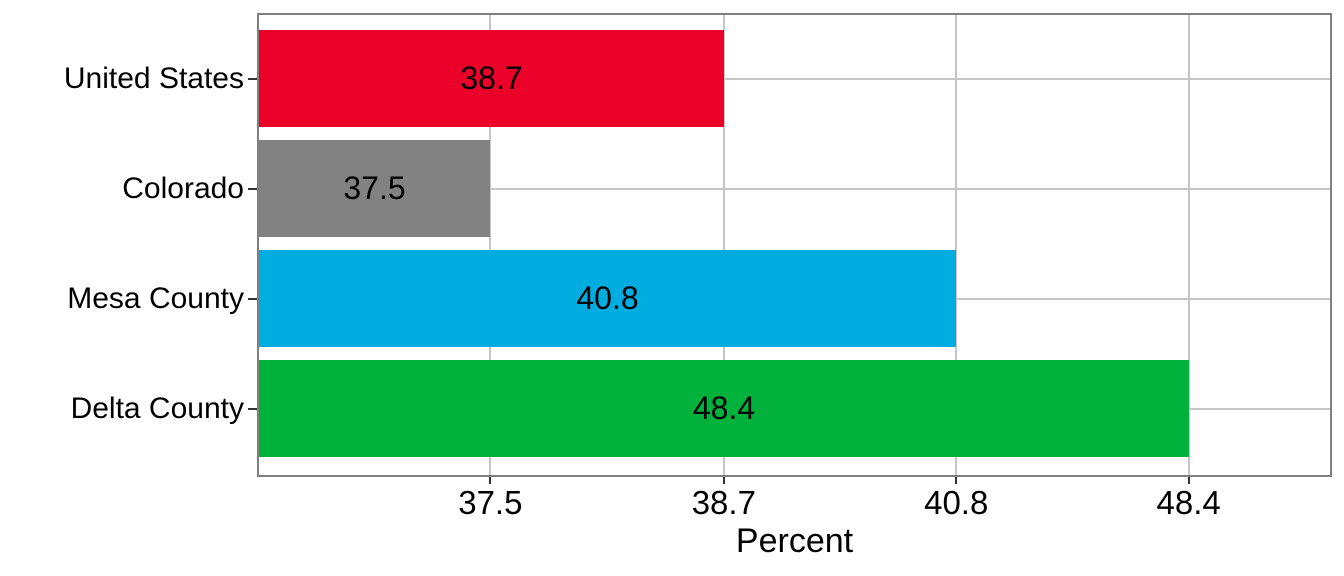  I want to click on bar-value-label: 38.7, so click(491, 78).